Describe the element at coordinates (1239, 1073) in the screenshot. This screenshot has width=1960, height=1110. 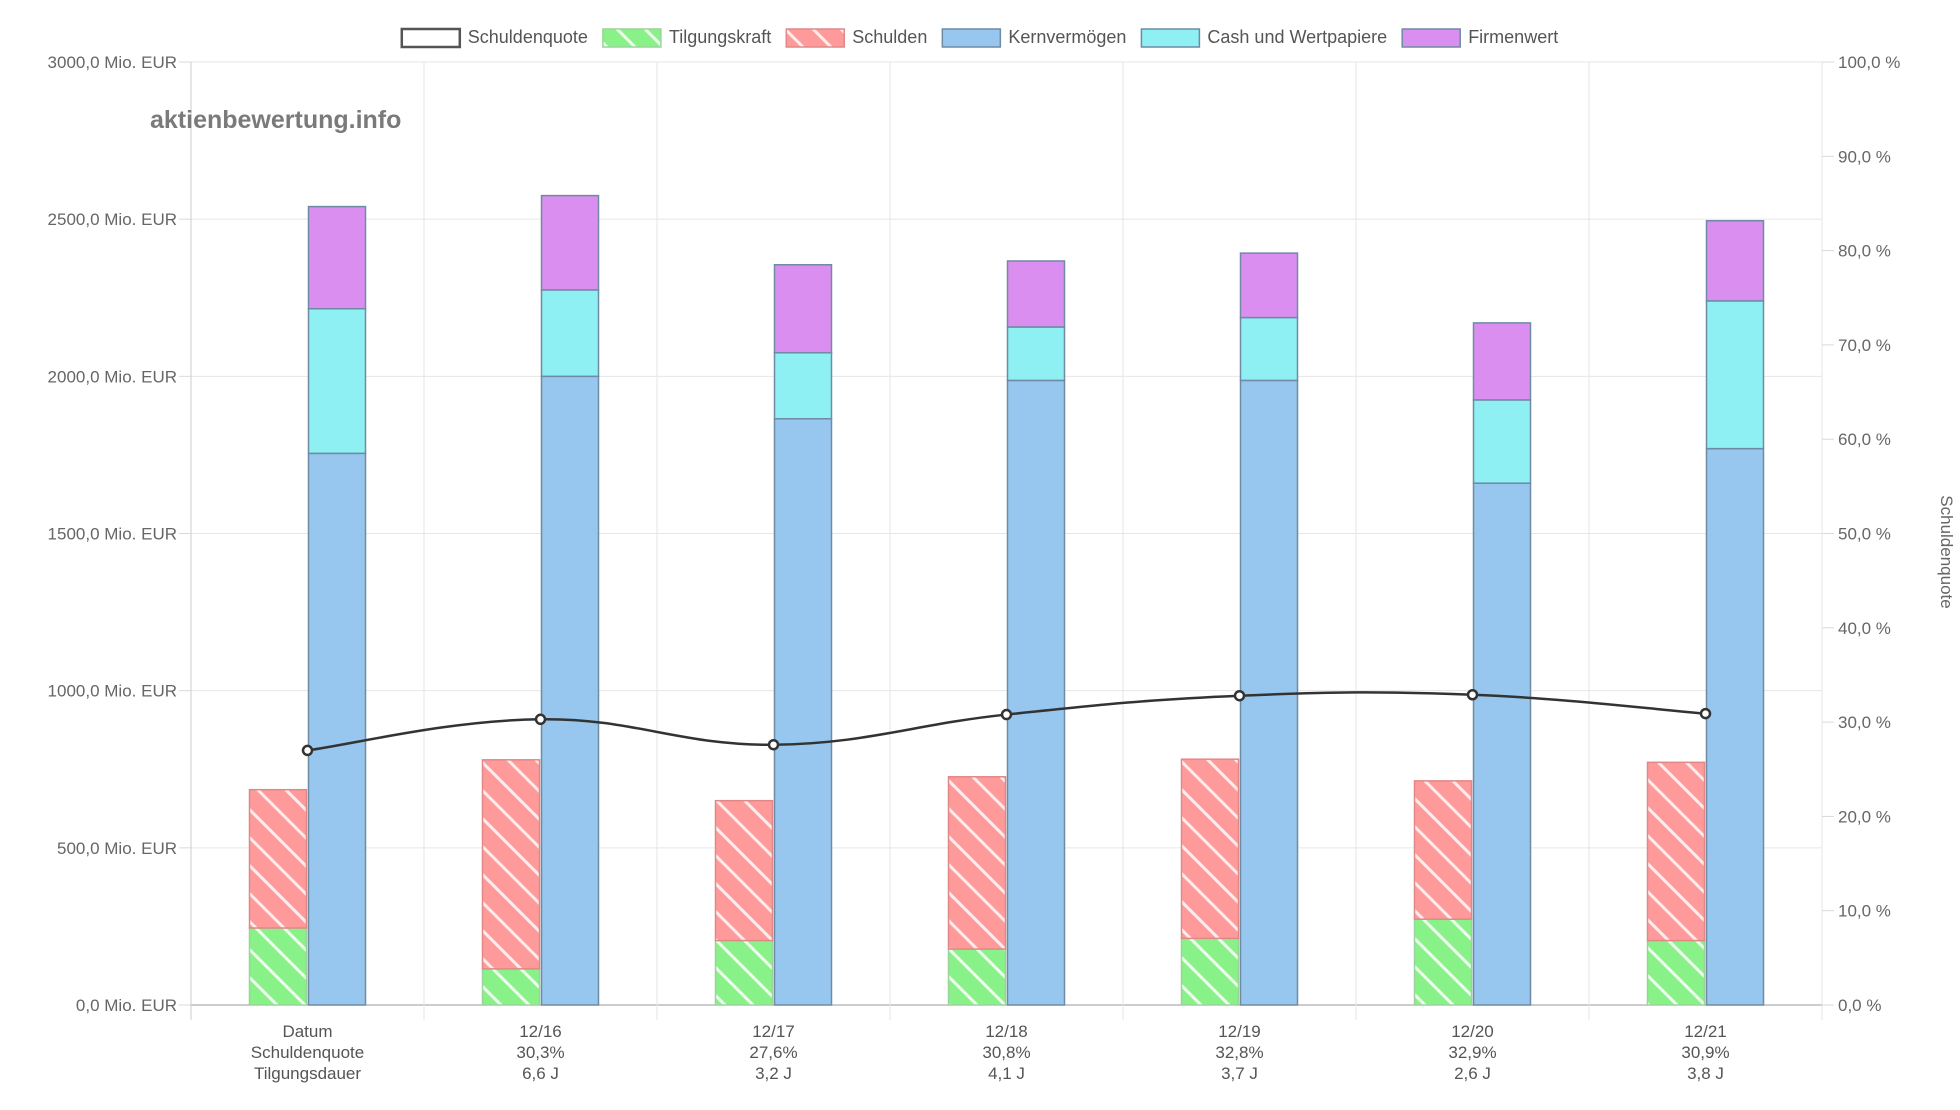
I see `x-axis-duration-label: 3,7 J` at that location.